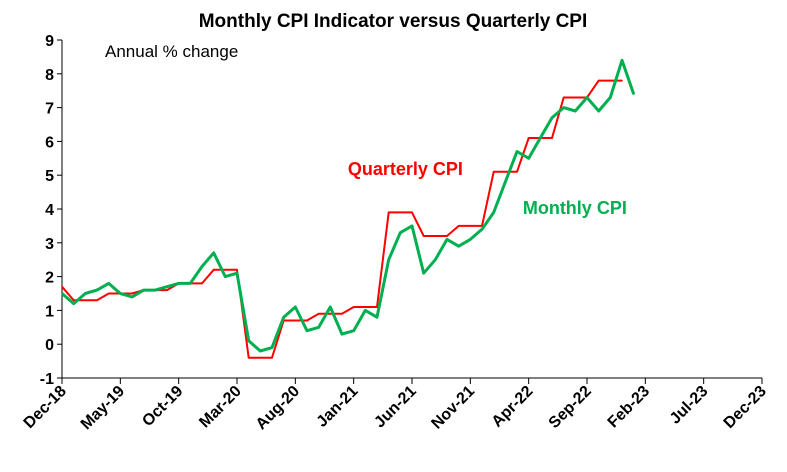 The image size is (787, 472). I want to click on y-tick-label: -1, so click(47, 379).